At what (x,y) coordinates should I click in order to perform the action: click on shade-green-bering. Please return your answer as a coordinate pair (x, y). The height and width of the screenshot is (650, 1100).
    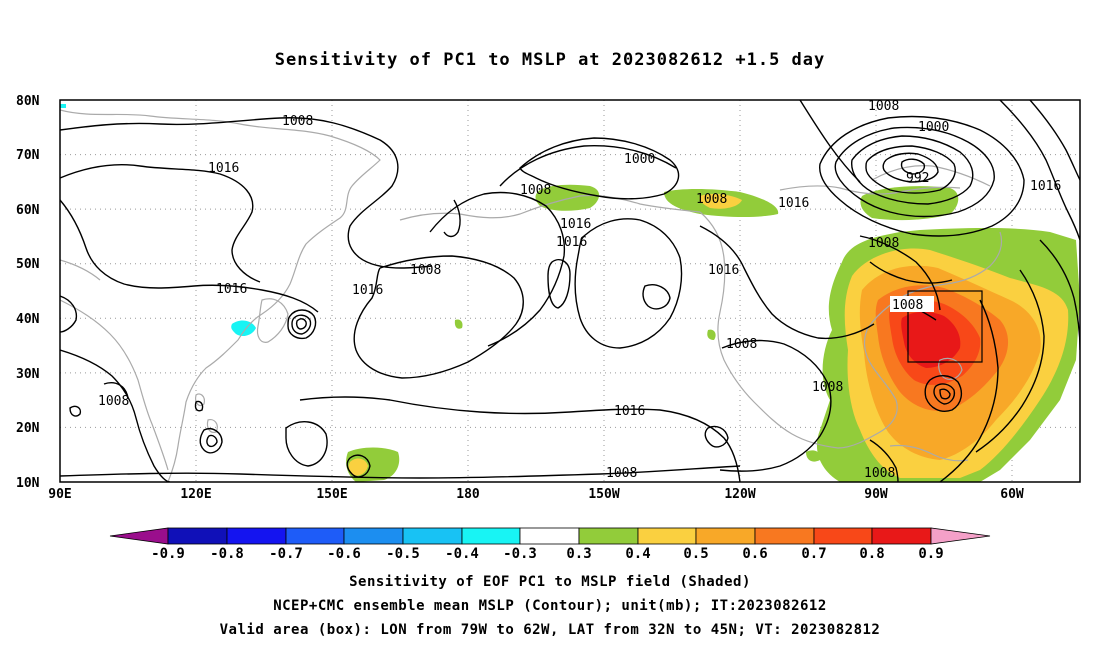
    Looking at the image, I should click on (567, 197).